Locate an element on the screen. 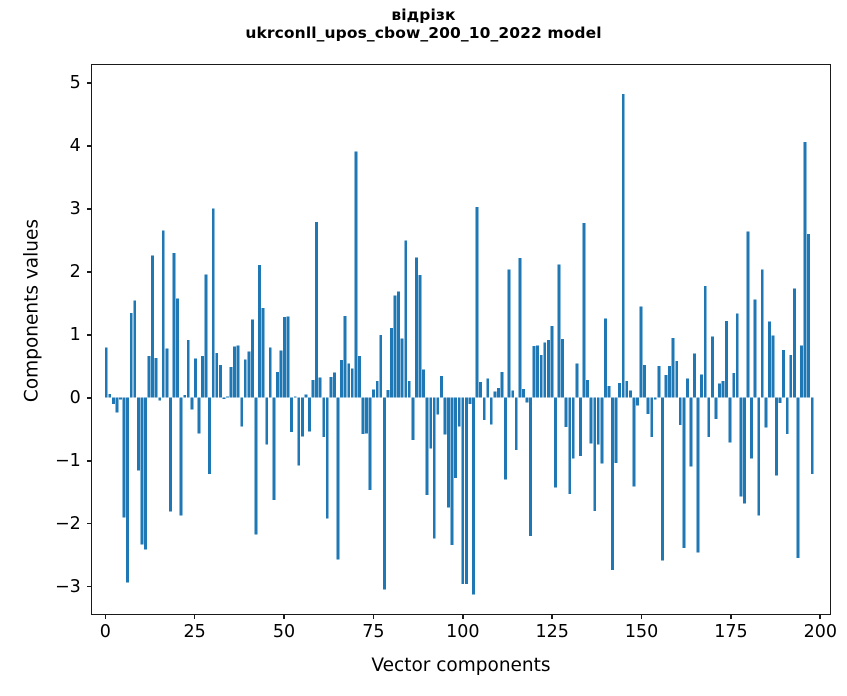  y-tick-label: 4 is located at coordinates (75, 145).